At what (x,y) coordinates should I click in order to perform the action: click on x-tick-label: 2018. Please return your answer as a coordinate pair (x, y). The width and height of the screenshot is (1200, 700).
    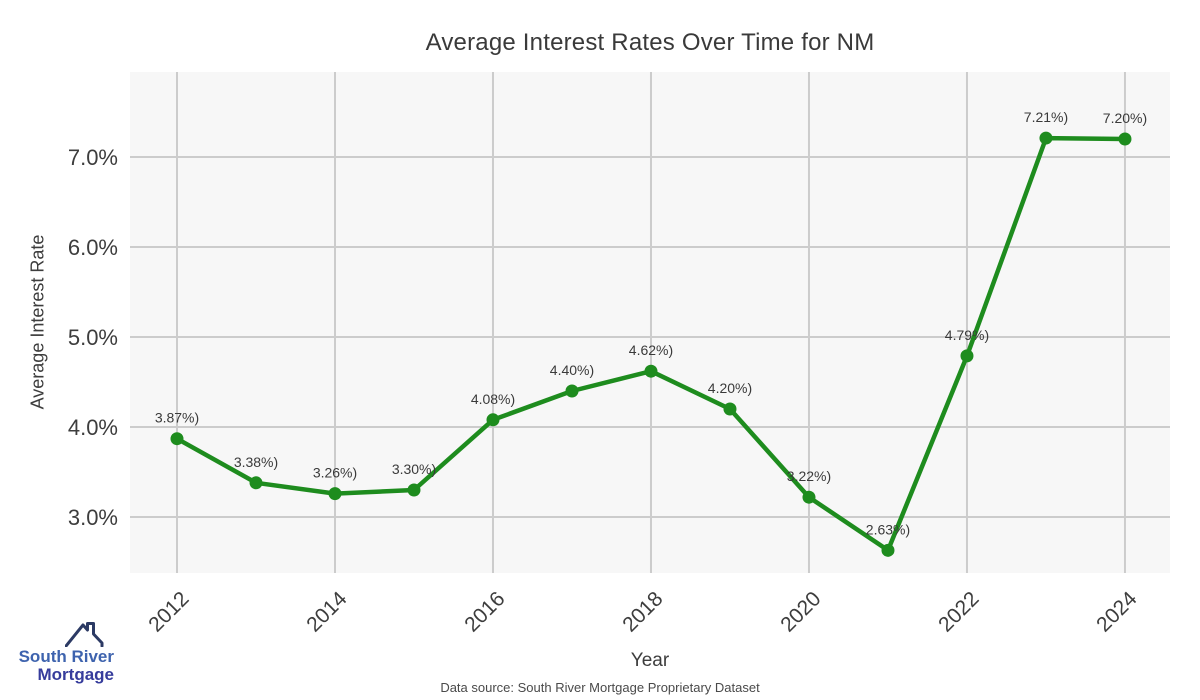
    Looking at the image, I should click on (642, 611).